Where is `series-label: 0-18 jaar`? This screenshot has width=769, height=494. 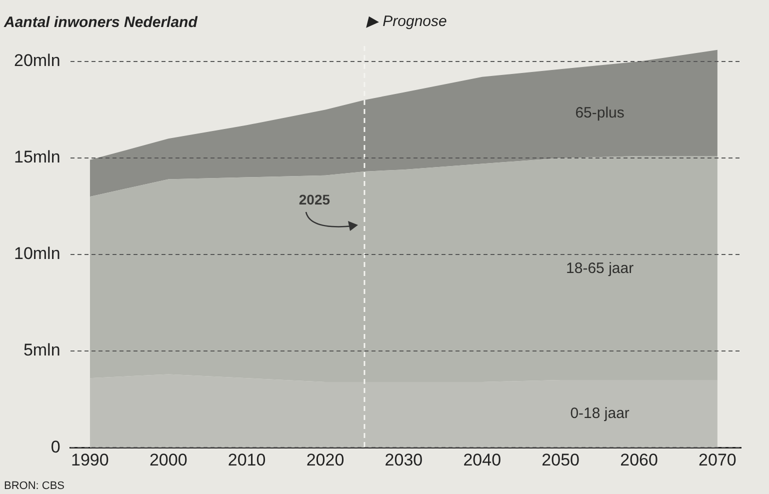 series-label: 0-18 jaar is located at coordinates (600, 413).